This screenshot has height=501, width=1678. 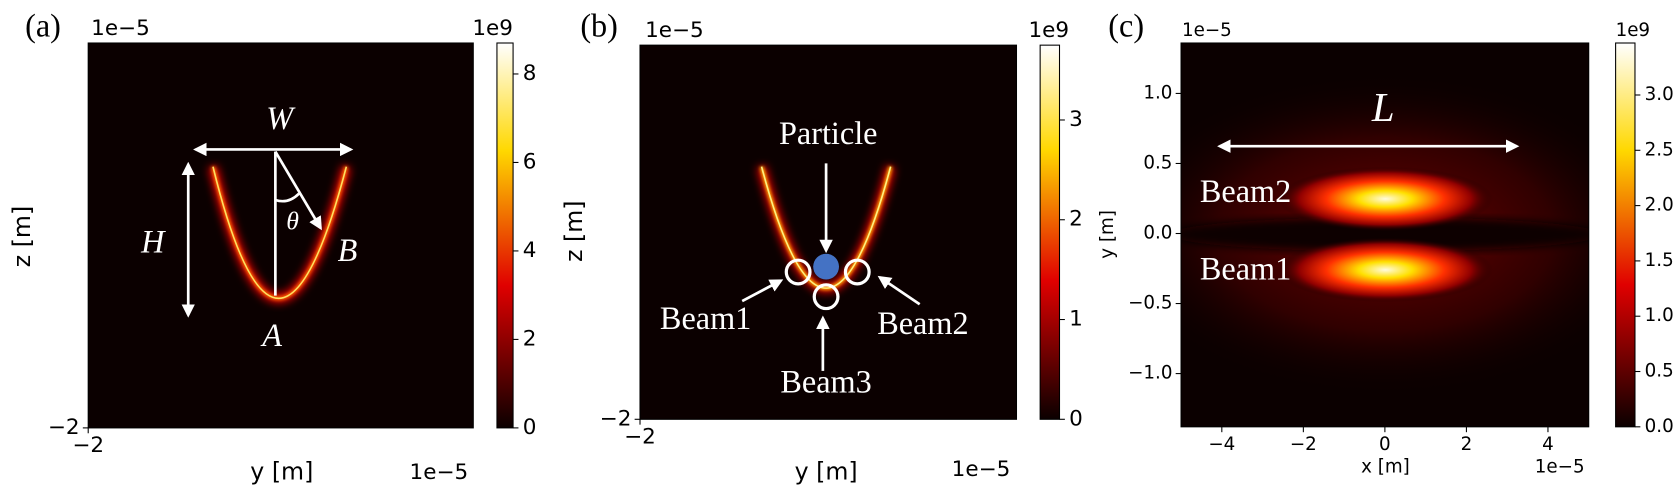 What do you see at coordinates (1150, 373) in the screenshot?
I see `y-tick-label: −1.0` at bounding box center [1150, 373].